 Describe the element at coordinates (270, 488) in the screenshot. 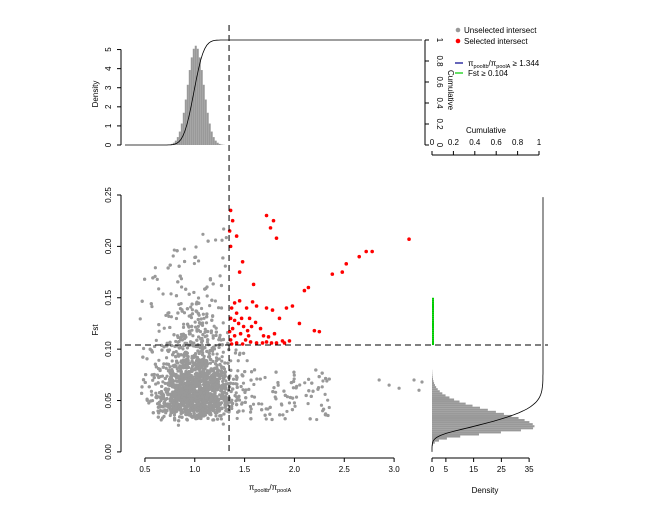

I see `scatter-x-label: πpooltb/πpoolA` at that location.